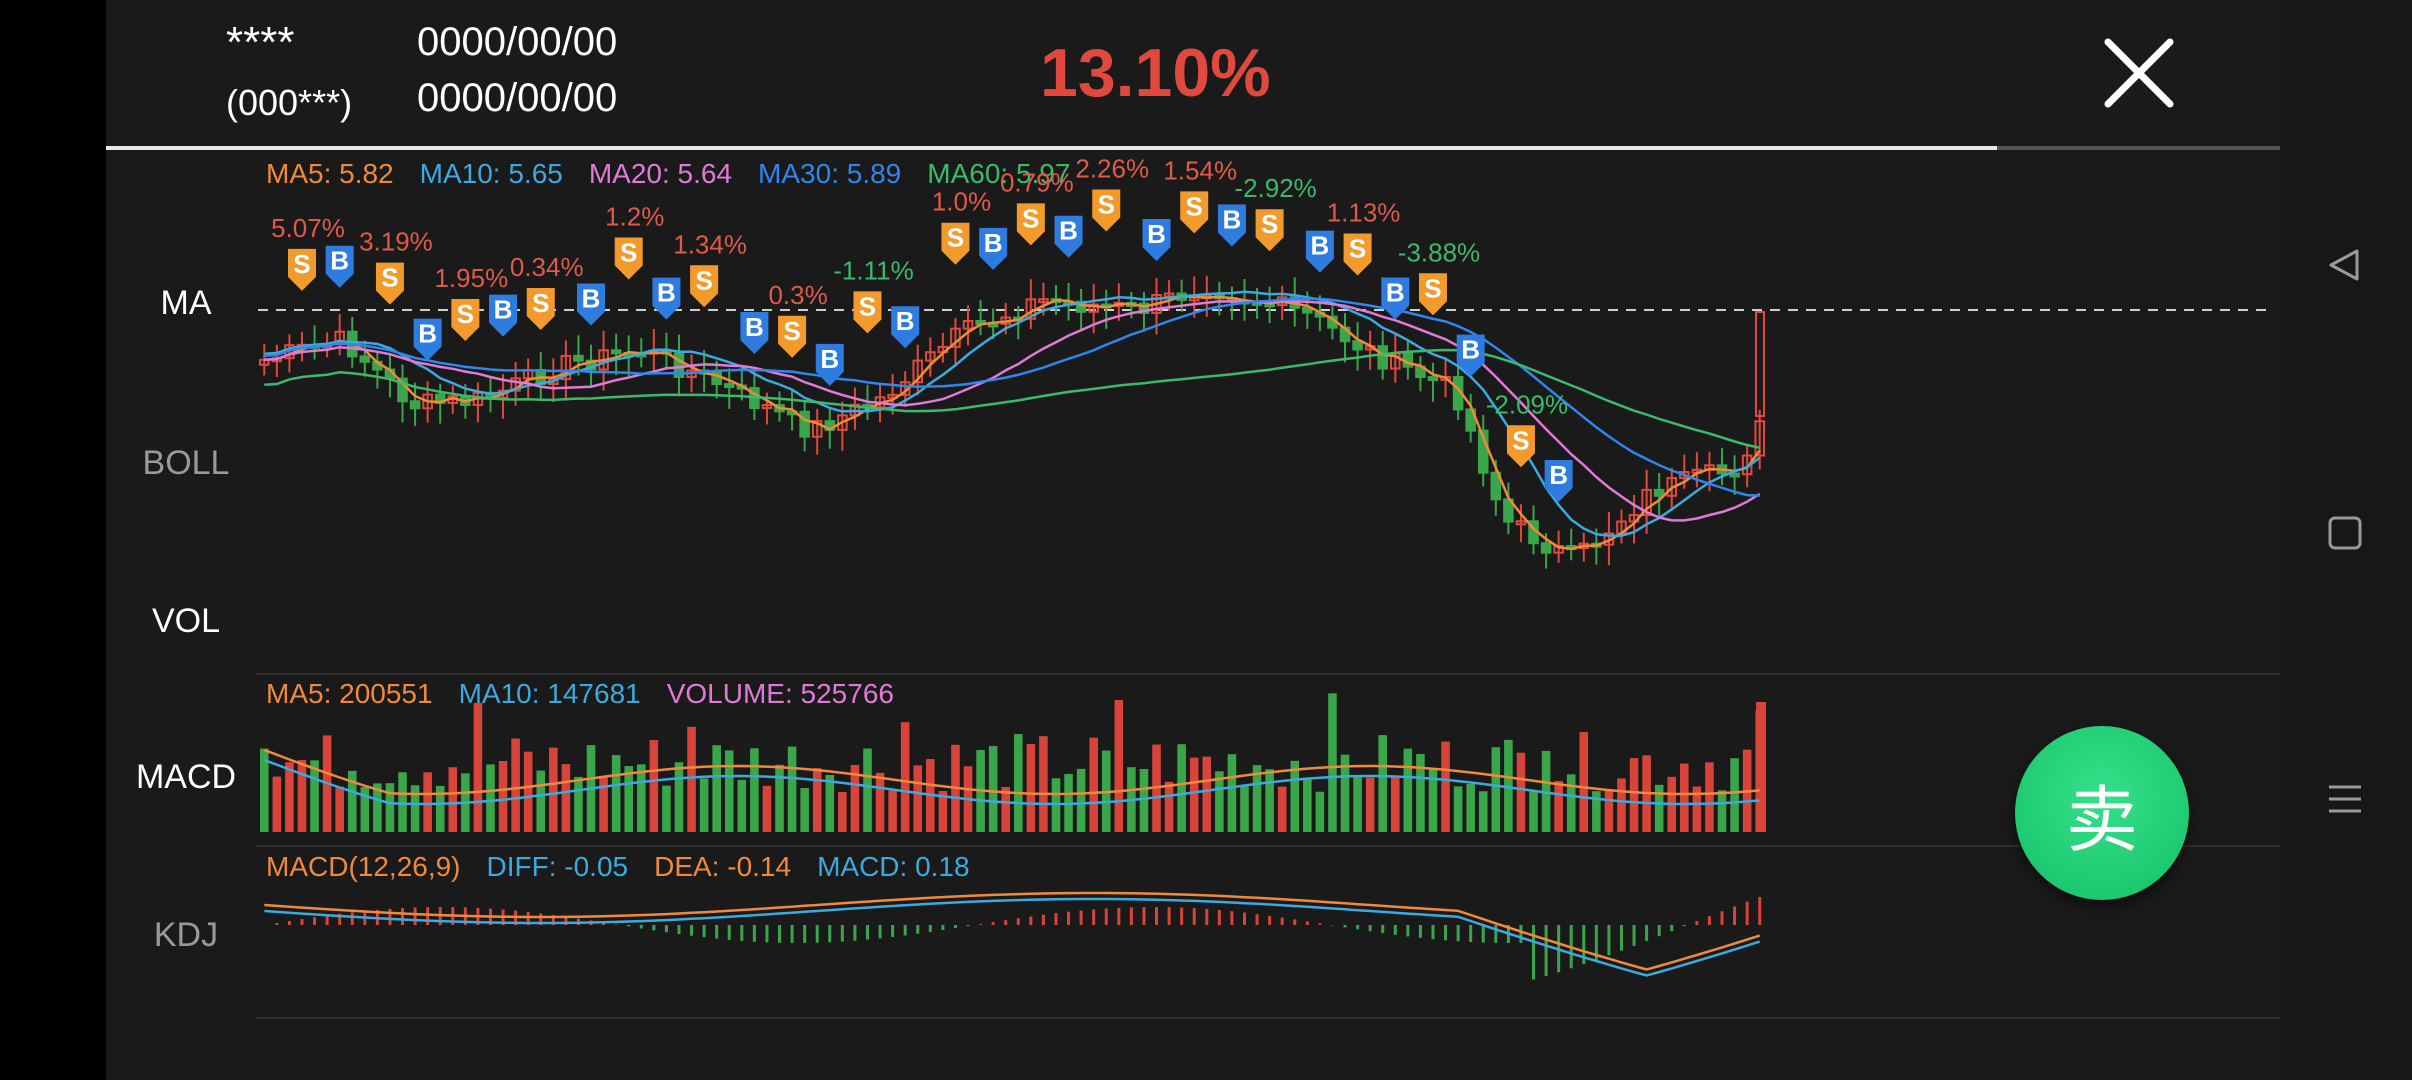  Describe the element at coordinates (999, 173) in the screenshot. I see `ma-legend-item: MA60: 5.97` at that location.